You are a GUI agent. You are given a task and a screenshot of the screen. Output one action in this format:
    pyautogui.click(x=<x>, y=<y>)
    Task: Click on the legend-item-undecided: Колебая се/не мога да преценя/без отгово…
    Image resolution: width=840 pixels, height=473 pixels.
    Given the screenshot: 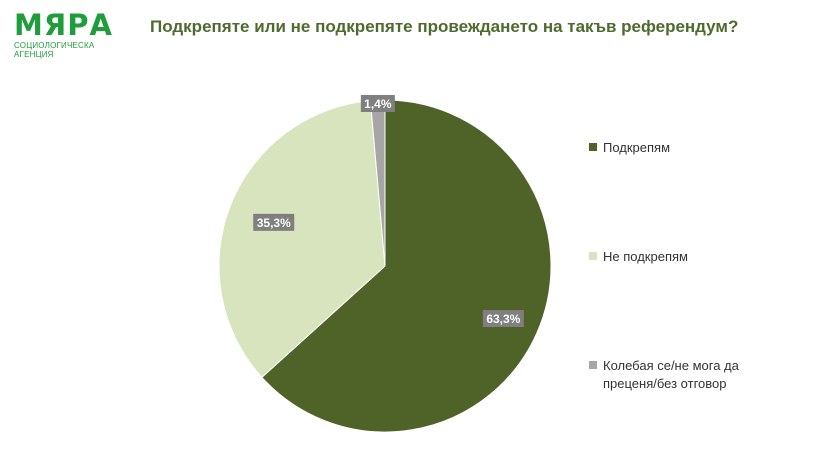 What is the action you would take?
    pyautogui.click(x=691, y=375)
    